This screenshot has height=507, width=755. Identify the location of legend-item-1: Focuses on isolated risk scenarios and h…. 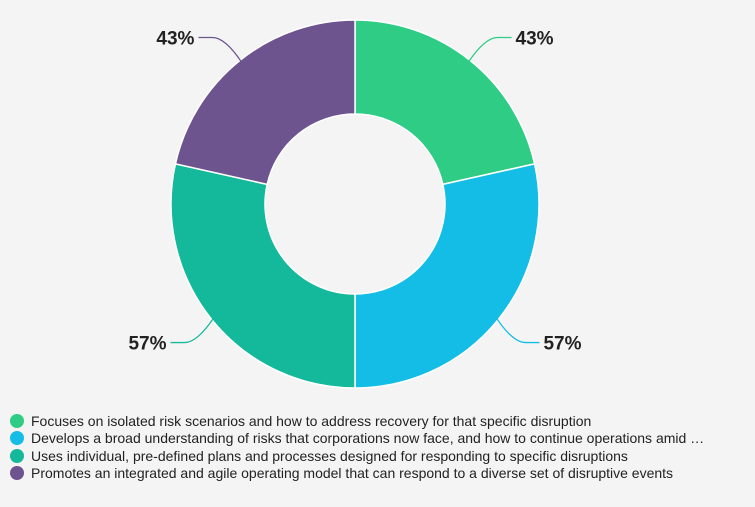
(380, 421).